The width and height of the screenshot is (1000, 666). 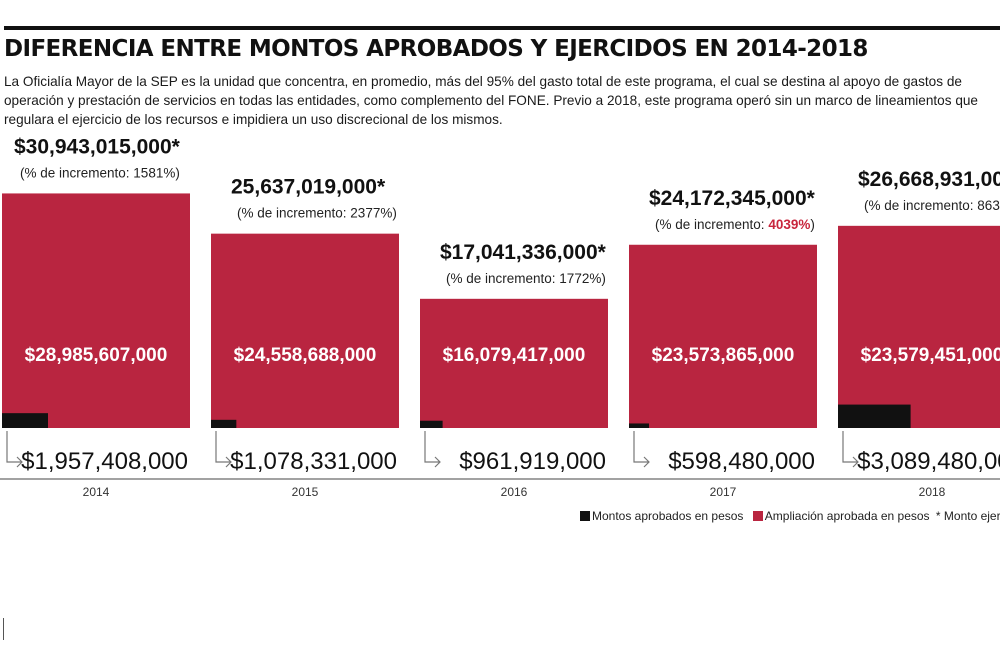 What do you see at coordinates (305, 492) in the screenshot?
I see `x-tick-2015: 2015` at bounding box center [305, 492].